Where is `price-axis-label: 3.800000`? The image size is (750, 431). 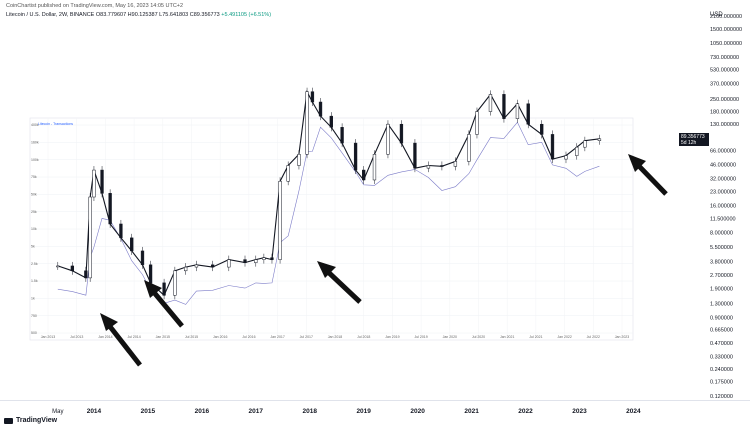 price-axis-label: 3.800000 is located at coordinates (721, 263).